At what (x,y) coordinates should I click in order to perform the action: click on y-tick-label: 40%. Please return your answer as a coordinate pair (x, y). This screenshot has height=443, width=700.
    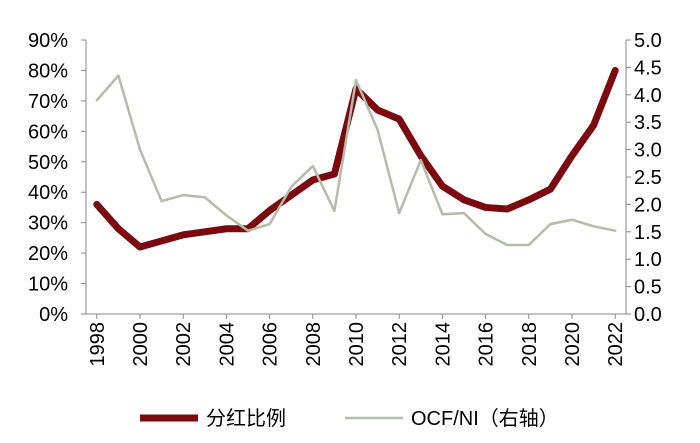
    Looking at the image, I should click on (48, 193).